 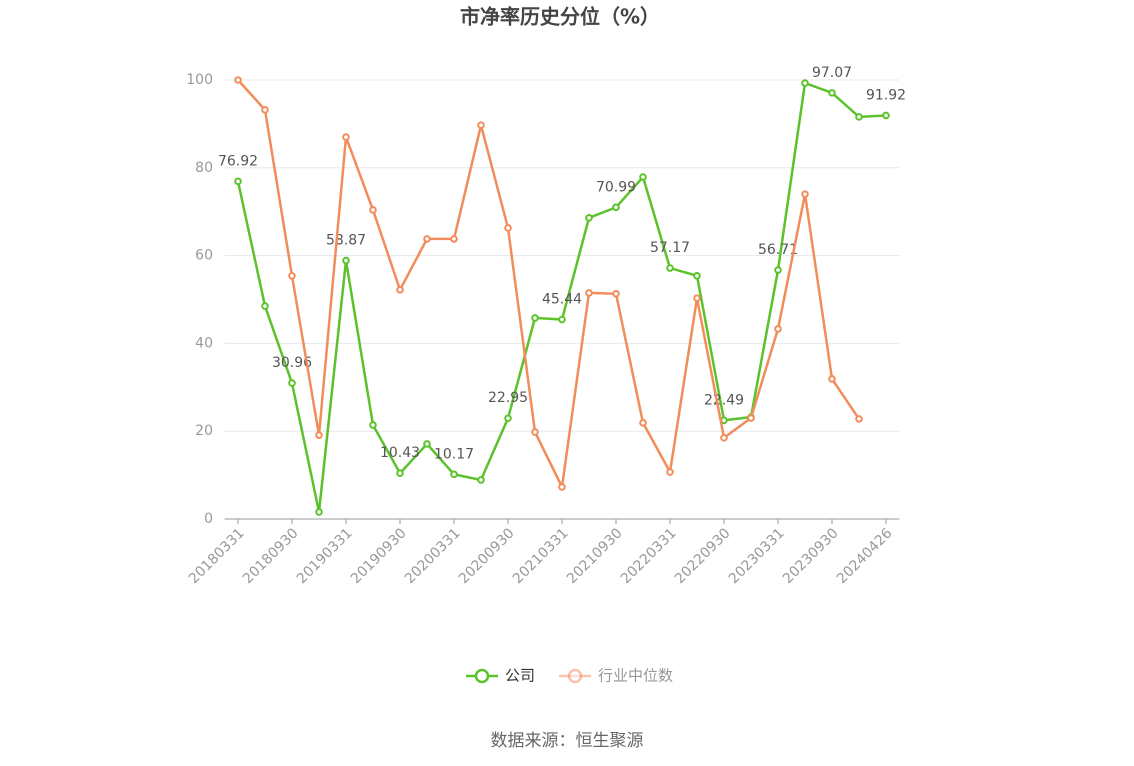 What do you see at coordinates (238, 161) in the screenshot?
I see `data-label: 76.92` at bounding box center [238, 161].